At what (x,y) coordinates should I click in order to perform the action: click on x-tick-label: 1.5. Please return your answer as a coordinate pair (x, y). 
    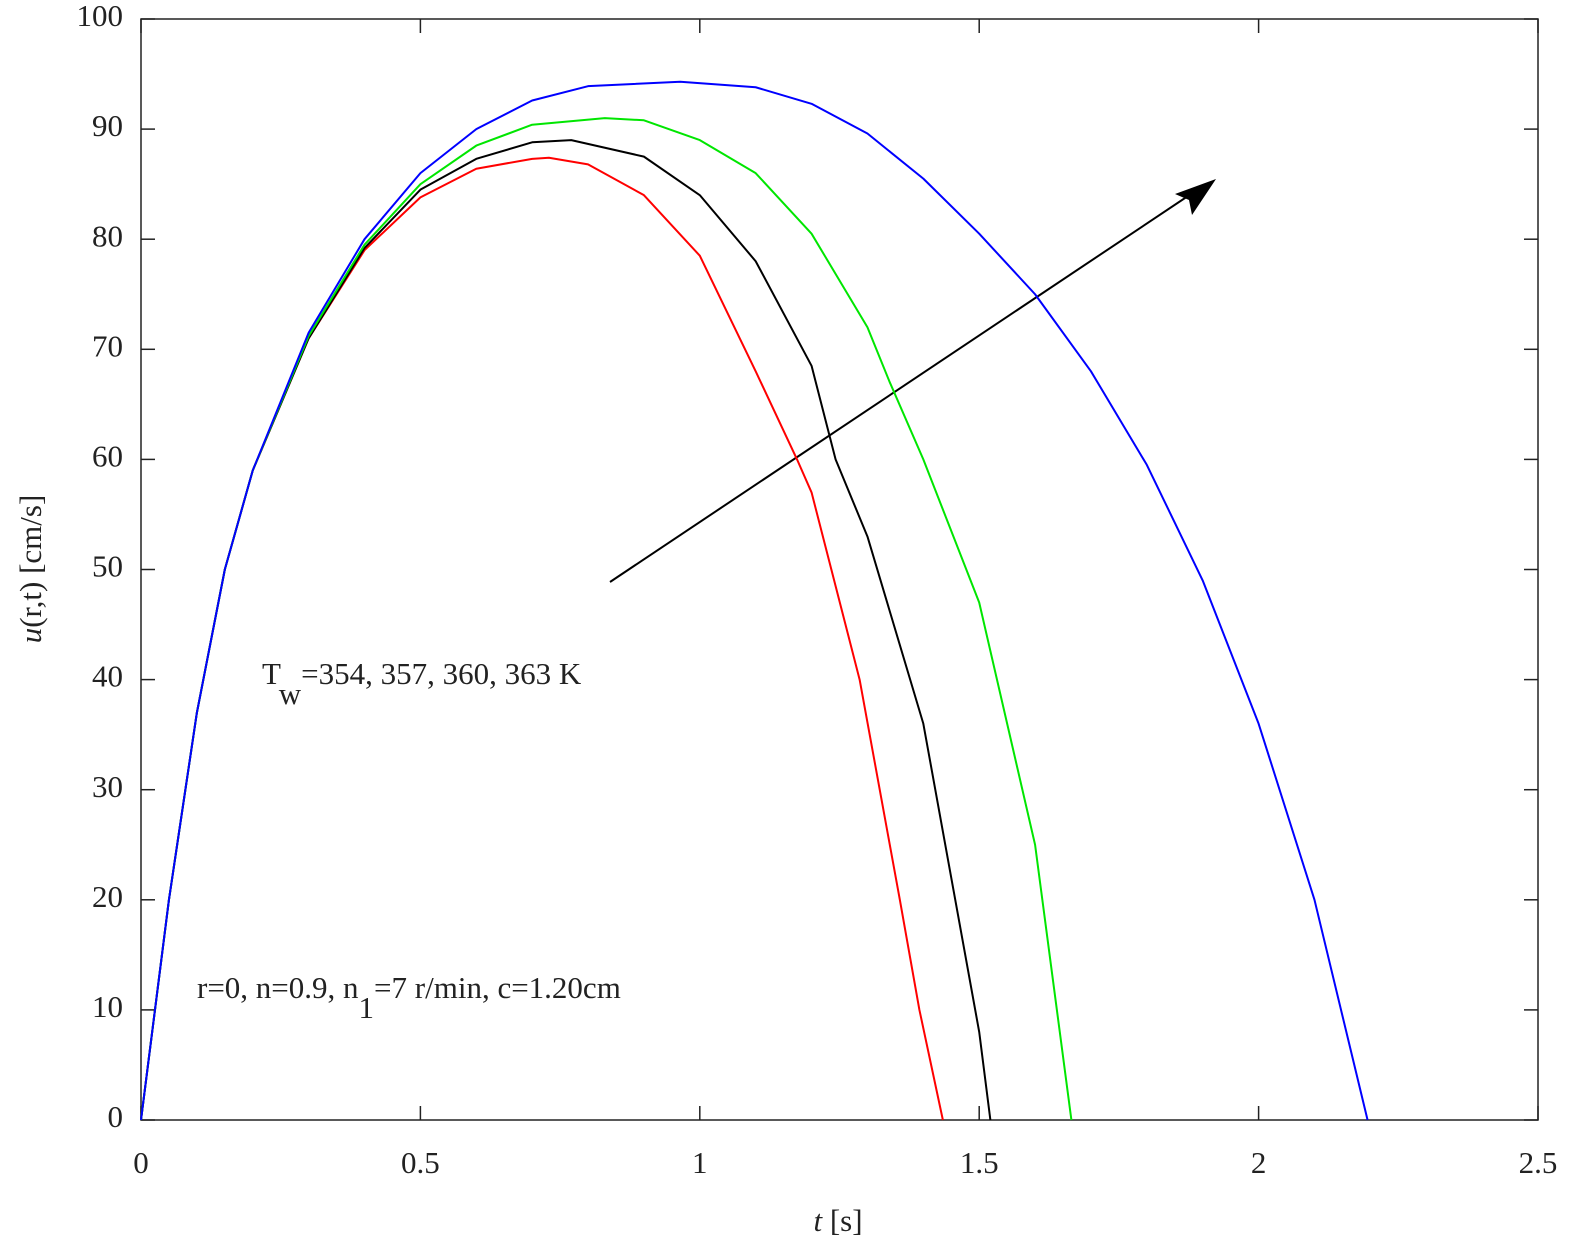
    Looking at the image, I should click on (979, 1162).